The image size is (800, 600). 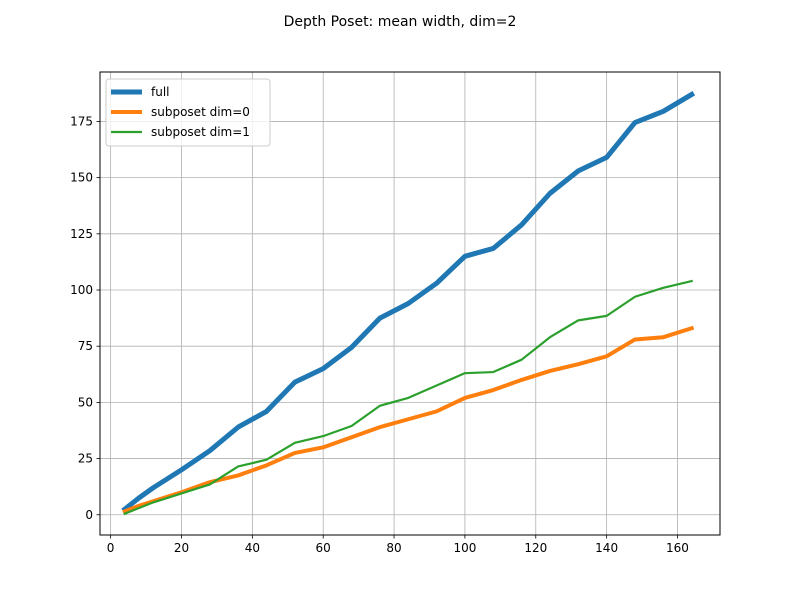 I want to click on y-tick-label: 0, so click(x=89, y=515).